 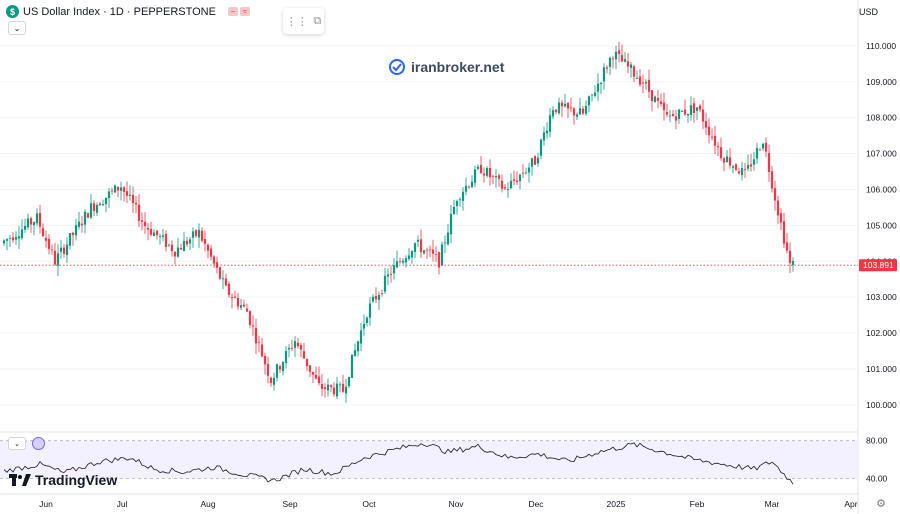 What do you see at coordinates (697, 504) in the screenshot?
I see `x-tick-label: Feb` at bounding box center [697, 504].